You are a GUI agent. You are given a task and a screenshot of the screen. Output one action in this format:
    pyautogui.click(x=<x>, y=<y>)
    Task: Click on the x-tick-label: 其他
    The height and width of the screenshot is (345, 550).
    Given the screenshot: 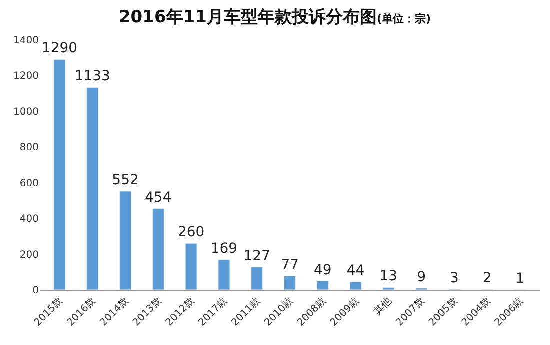 What is the action you would take?
    pyautogui.click(x=383, y=306)
    